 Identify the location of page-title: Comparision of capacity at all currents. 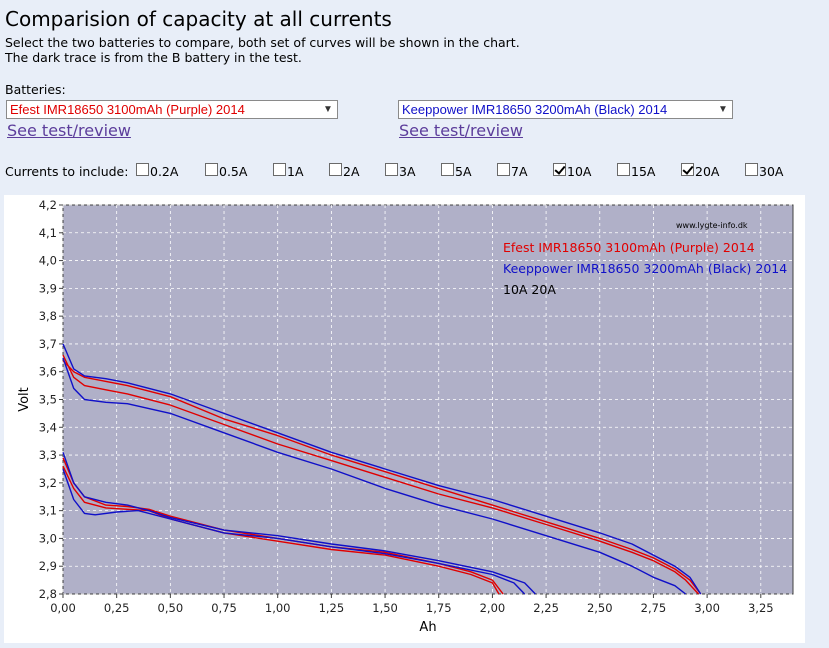
(198, 19).